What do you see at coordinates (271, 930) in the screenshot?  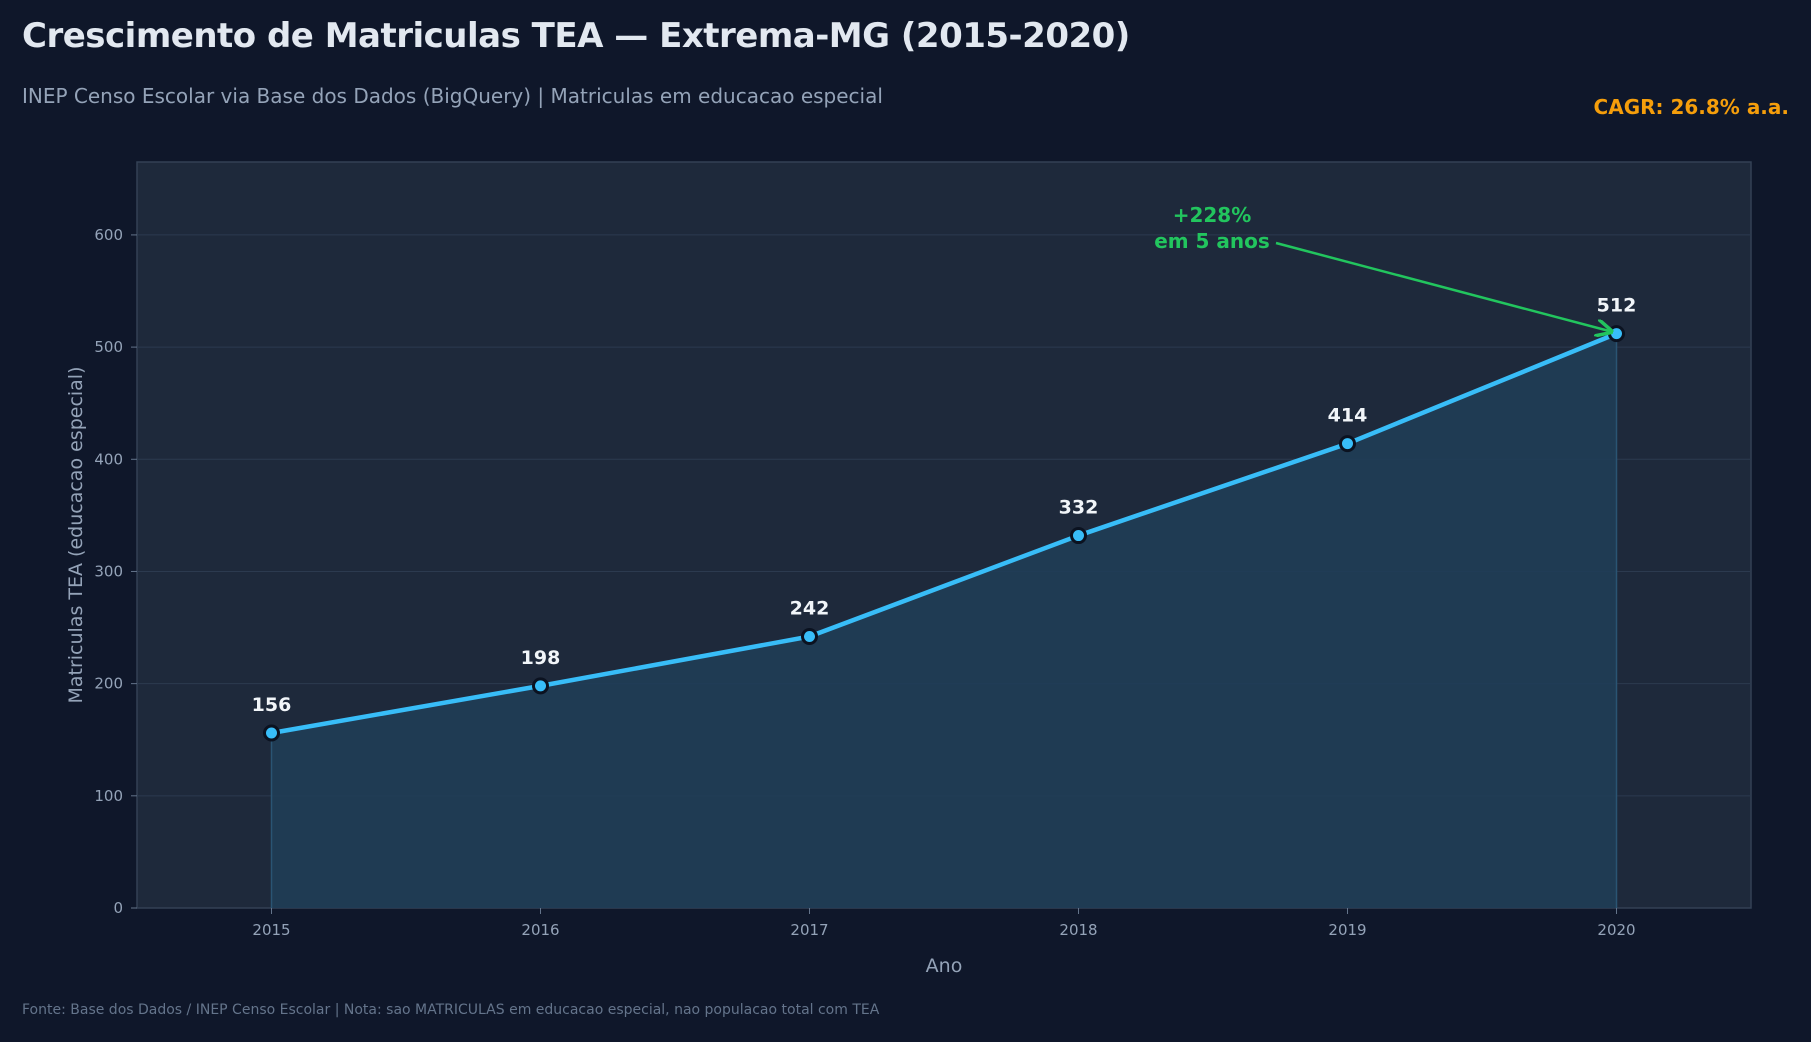 I see `x-tick-label: 2015` at bounding box center [271, 930].